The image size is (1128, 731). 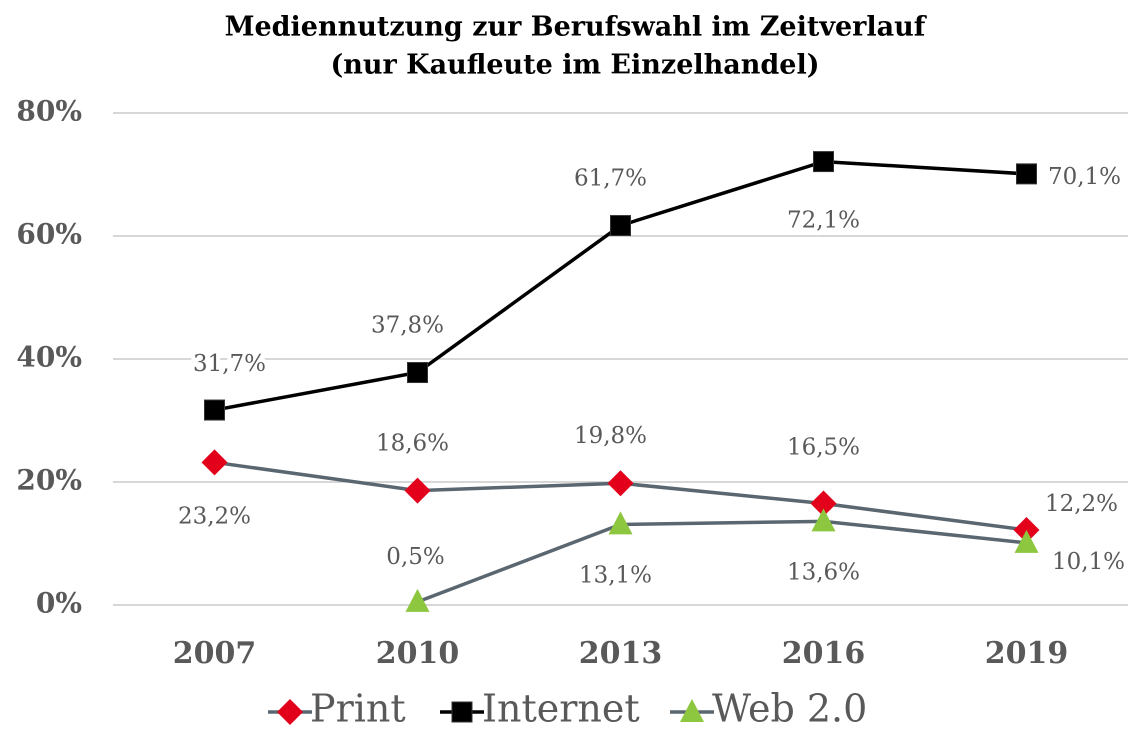 I want to click on x-tick-label: 2013, so click(x=621, y=653).